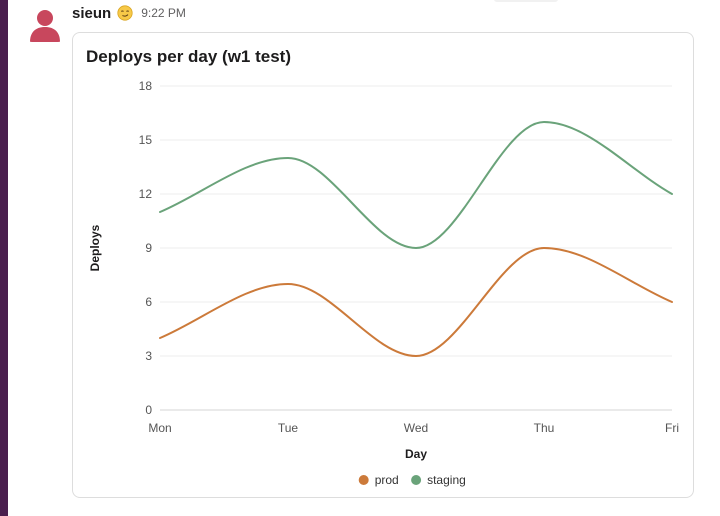 The image size is (720, 516). Describe the element at coordinates (672, 428) in the screenshot. I see `x-tick-label: Fri` at that location.